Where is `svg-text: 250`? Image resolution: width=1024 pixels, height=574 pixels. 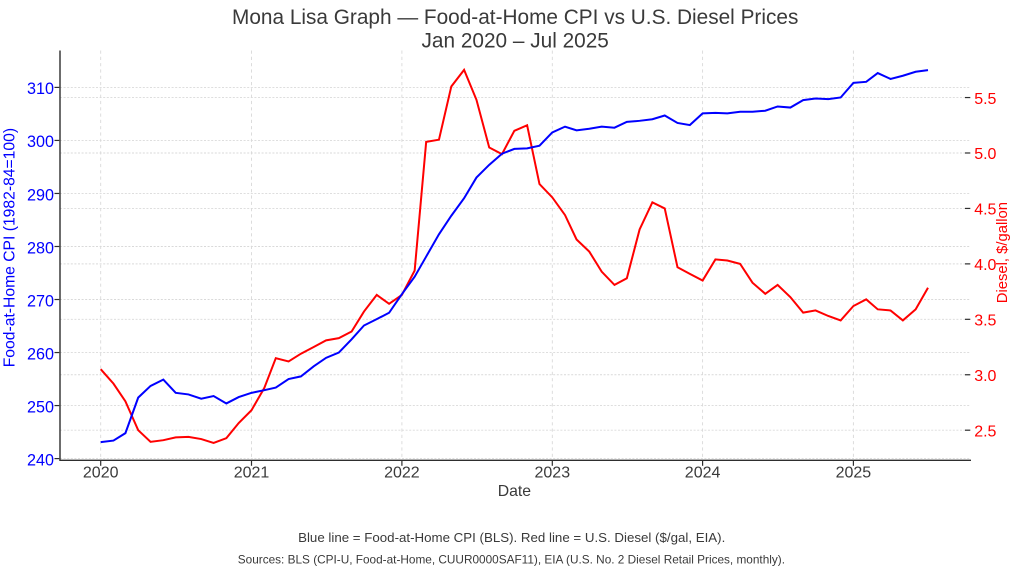 svg-text: 250 is located at coordinates (40, 407).